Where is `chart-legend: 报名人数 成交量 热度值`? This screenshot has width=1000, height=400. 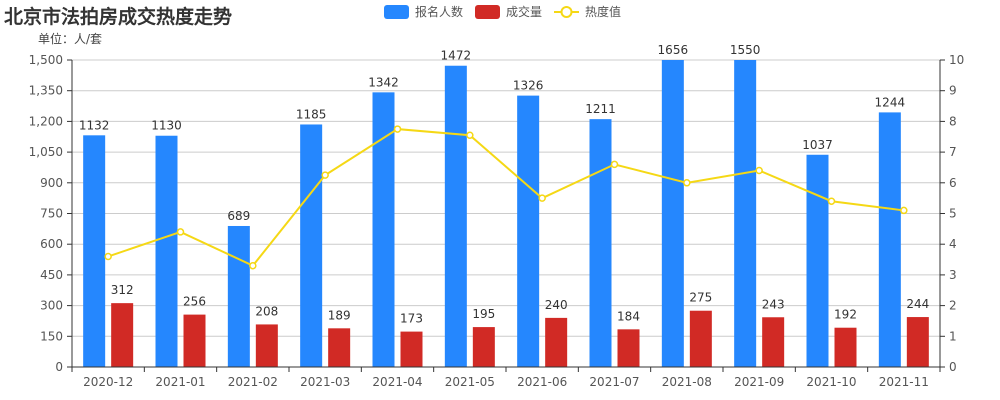 chart-legend: 报名人数 成交量 热度值 is located at coordinates (508, 11).